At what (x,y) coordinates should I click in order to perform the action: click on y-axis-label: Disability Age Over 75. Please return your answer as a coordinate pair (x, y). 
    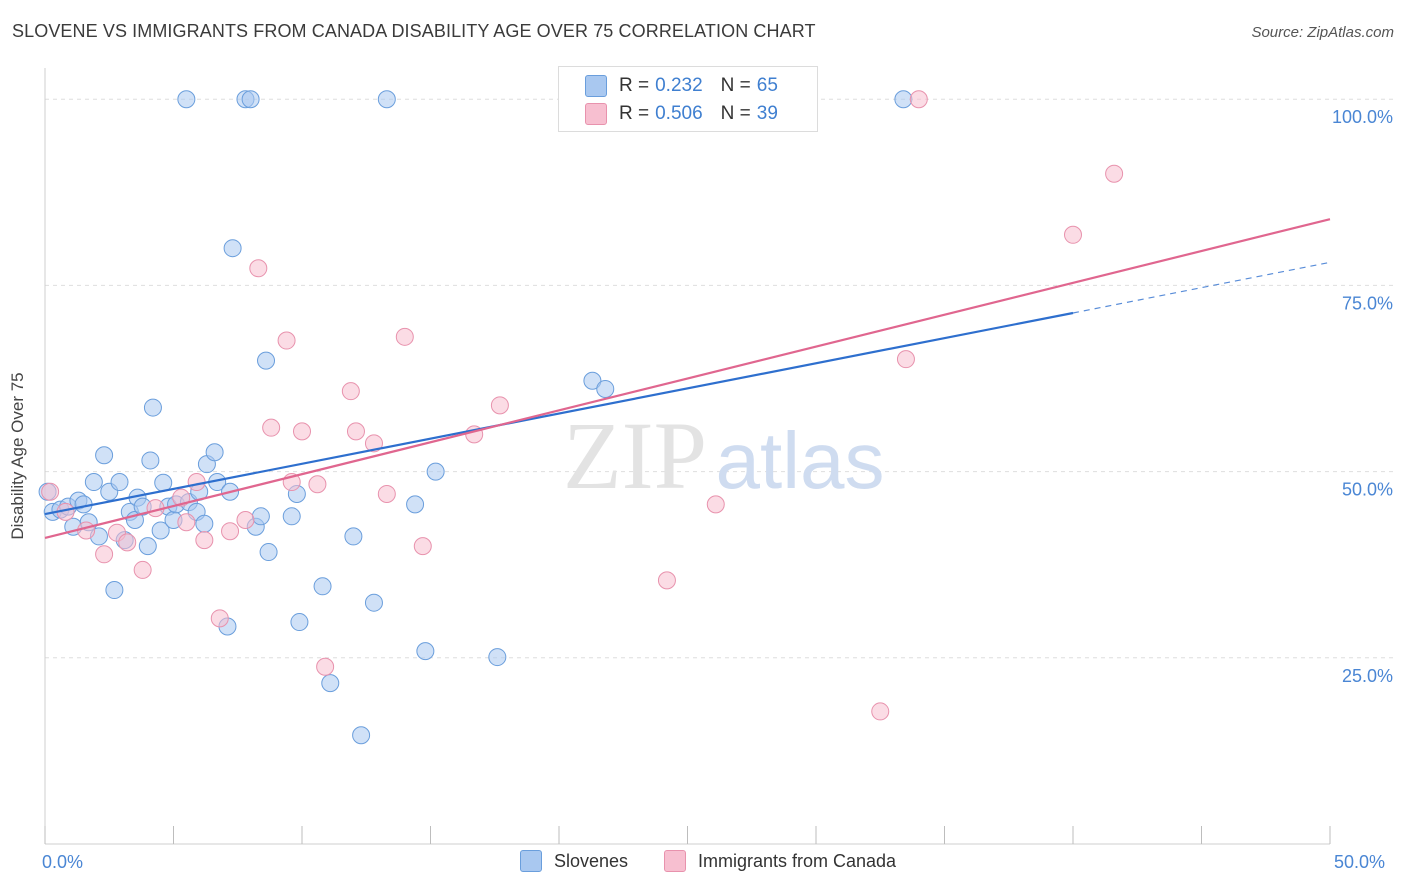
    Looking at the image, I should click on (17, 456).